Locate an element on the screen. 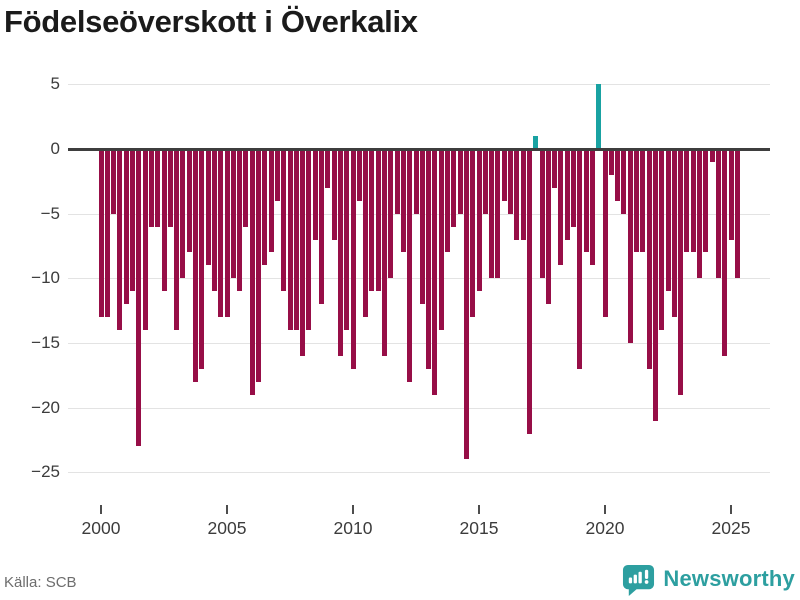  bar-2008-Q4 is located at coordinates (321, 227).